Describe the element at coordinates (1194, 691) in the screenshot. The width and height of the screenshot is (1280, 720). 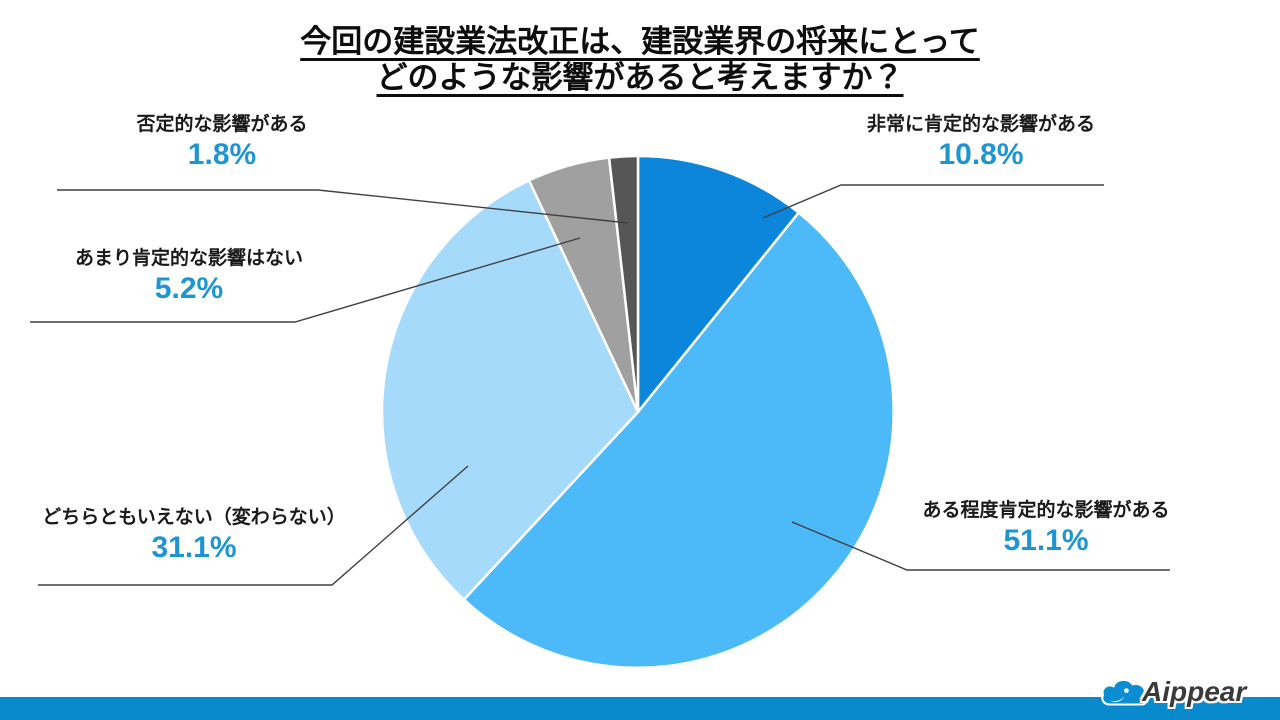
I see `brand-logo-text: Aippear` at that location.